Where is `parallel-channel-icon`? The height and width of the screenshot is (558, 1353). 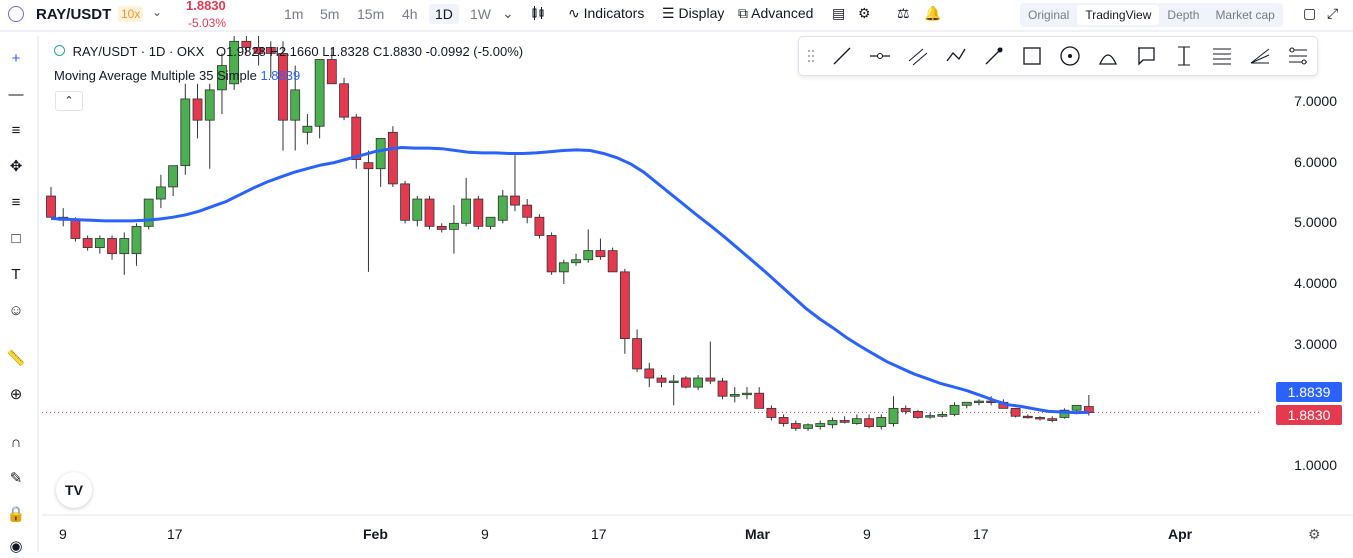
parallel-channel-icon is located at coordinates (918, 56).